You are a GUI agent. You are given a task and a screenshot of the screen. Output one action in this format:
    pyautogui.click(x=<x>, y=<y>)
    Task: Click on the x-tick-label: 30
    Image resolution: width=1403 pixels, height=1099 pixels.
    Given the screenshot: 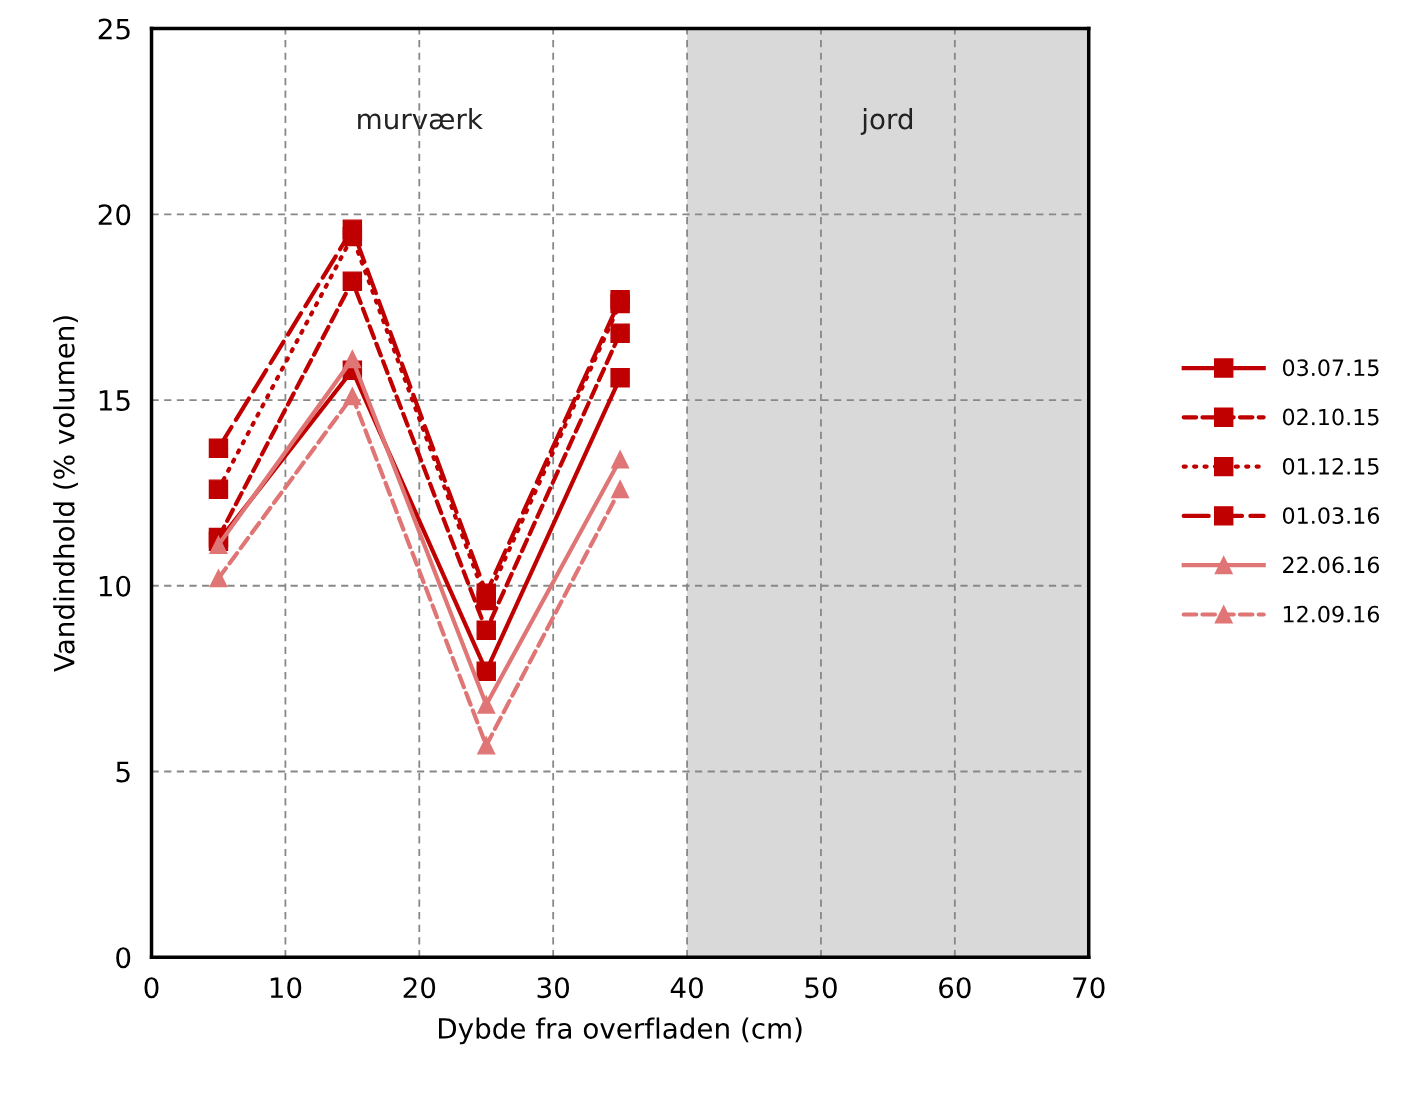 What is the action you would take?
    pyautogui.click(x=553, y=988)
    